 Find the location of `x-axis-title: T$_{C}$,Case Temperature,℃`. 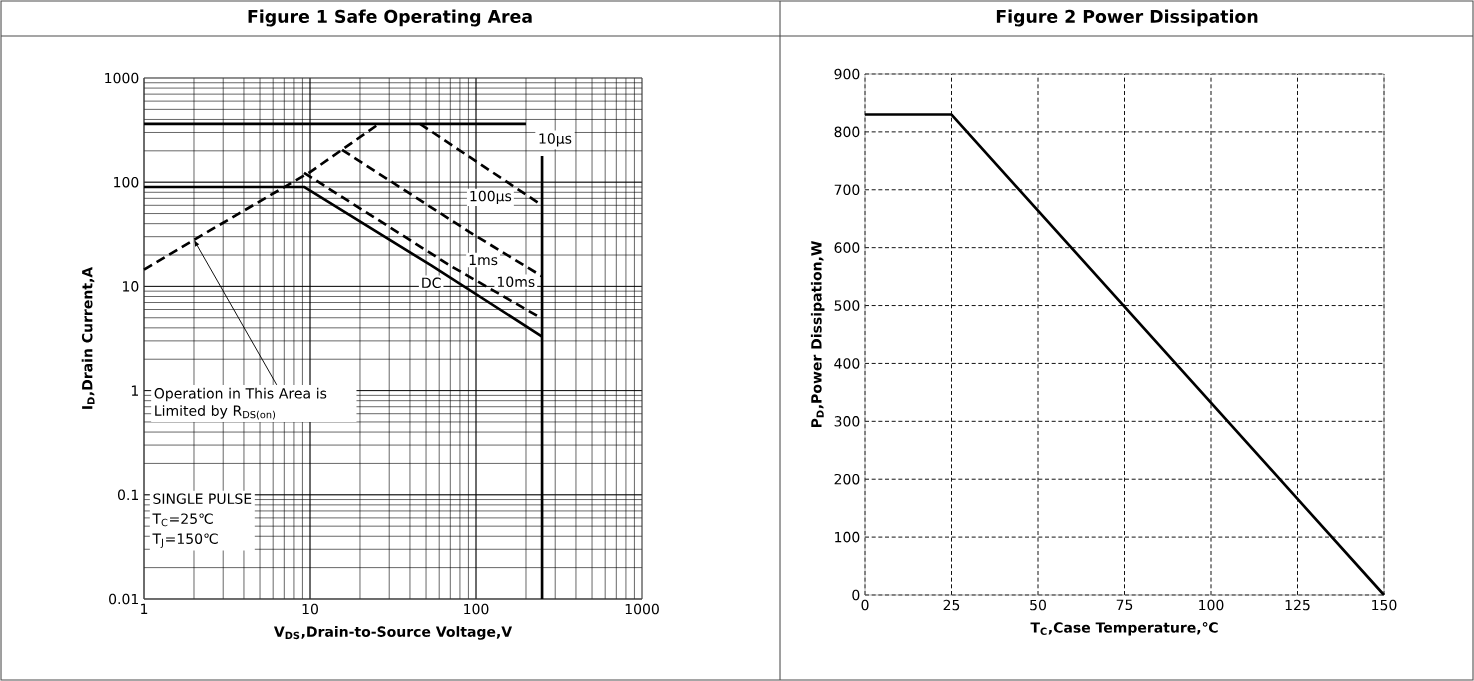

x-axis-title: T$_{C}$,Case Temperature,℃ is located at coordinates (1124, 629).